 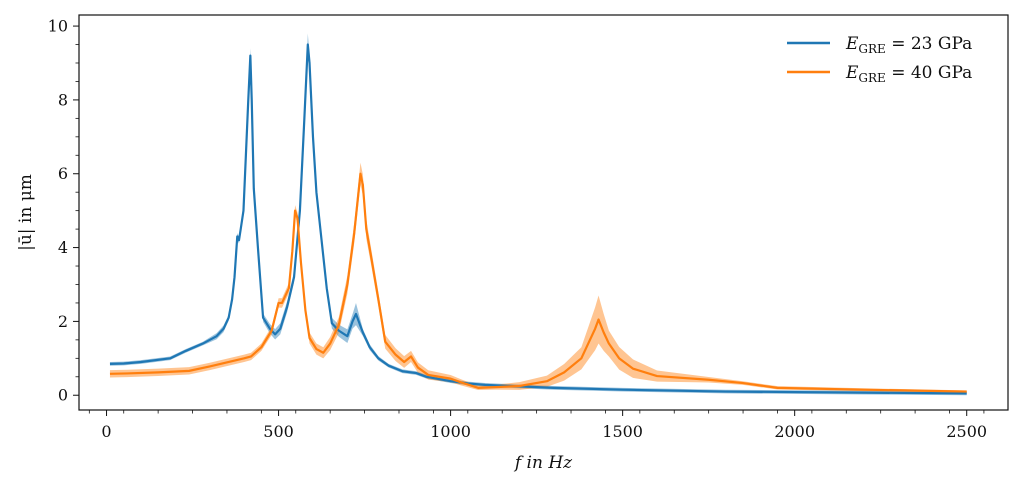 What do you see at coordinates (537, 425) in the screenshot?
I see `x-axis-ticks: 0 500 1000 1500 2000 2500` at bounding box center [537, 425].